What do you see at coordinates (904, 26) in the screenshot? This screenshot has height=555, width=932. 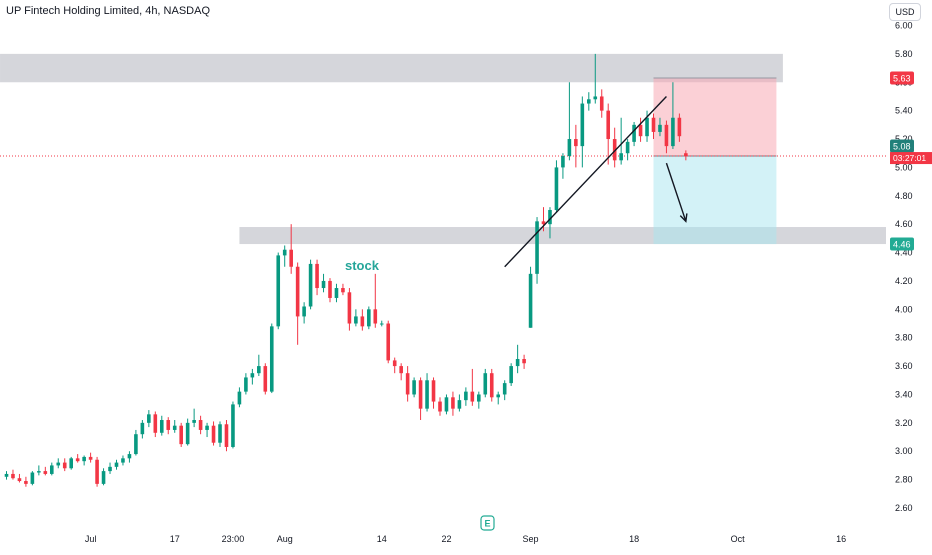 I see `y-tick-label: 6.00` at bounding box center [904, 26].